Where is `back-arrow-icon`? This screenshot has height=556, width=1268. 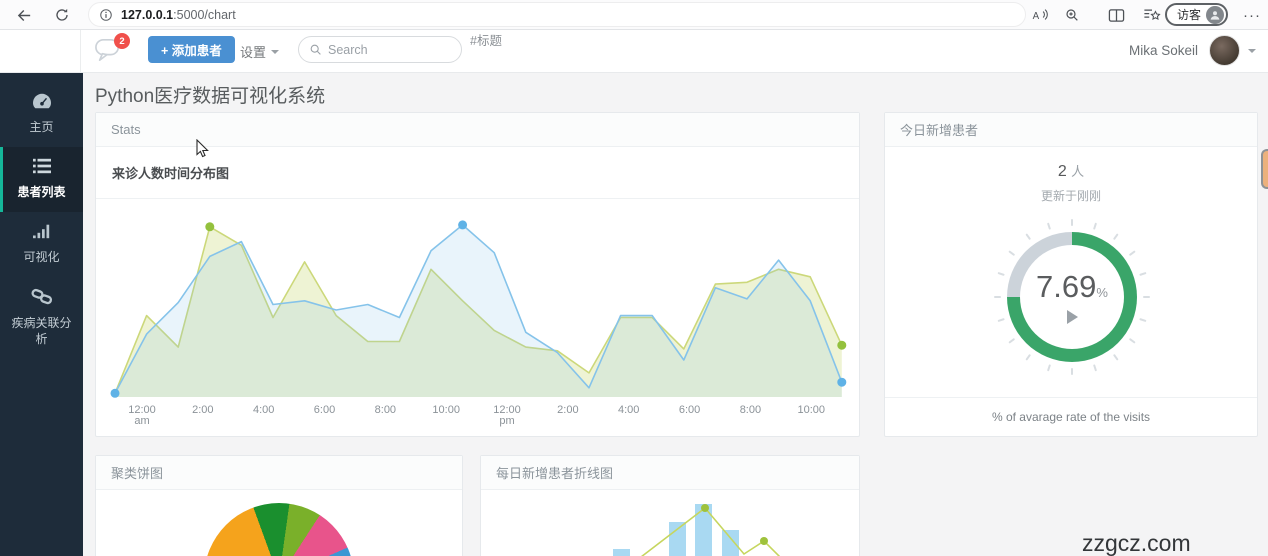
back-arrow-icon is located at coordinates (23, 15).